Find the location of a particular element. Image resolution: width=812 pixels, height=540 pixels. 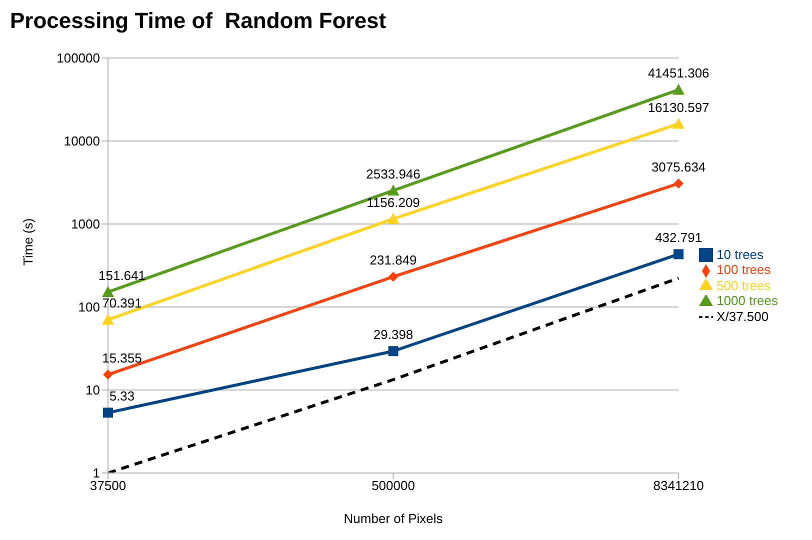

legend-label: 1000 trees is located at coordinates (747, 300).